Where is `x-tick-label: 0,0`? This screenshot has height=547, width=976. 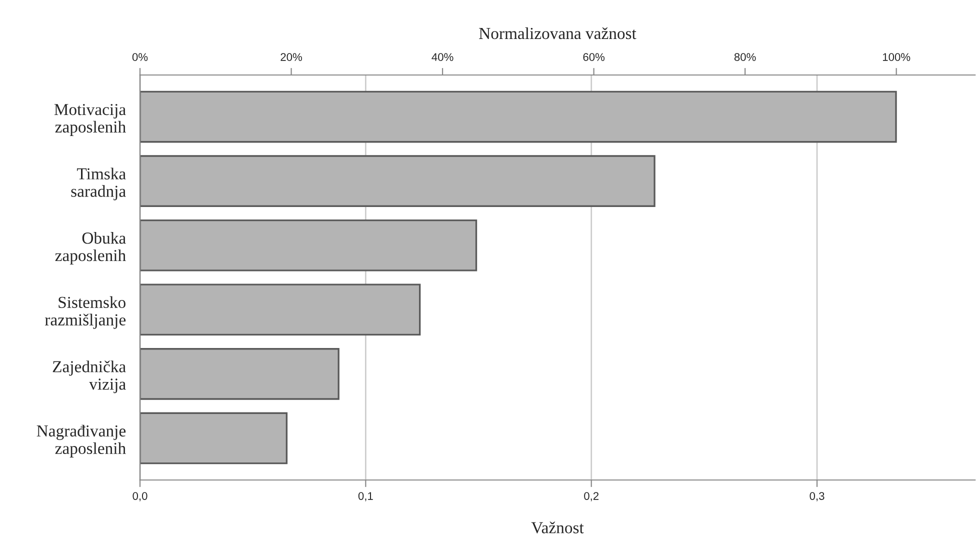
x-tick-label: 0,0 is located at coordinates (140, 497).